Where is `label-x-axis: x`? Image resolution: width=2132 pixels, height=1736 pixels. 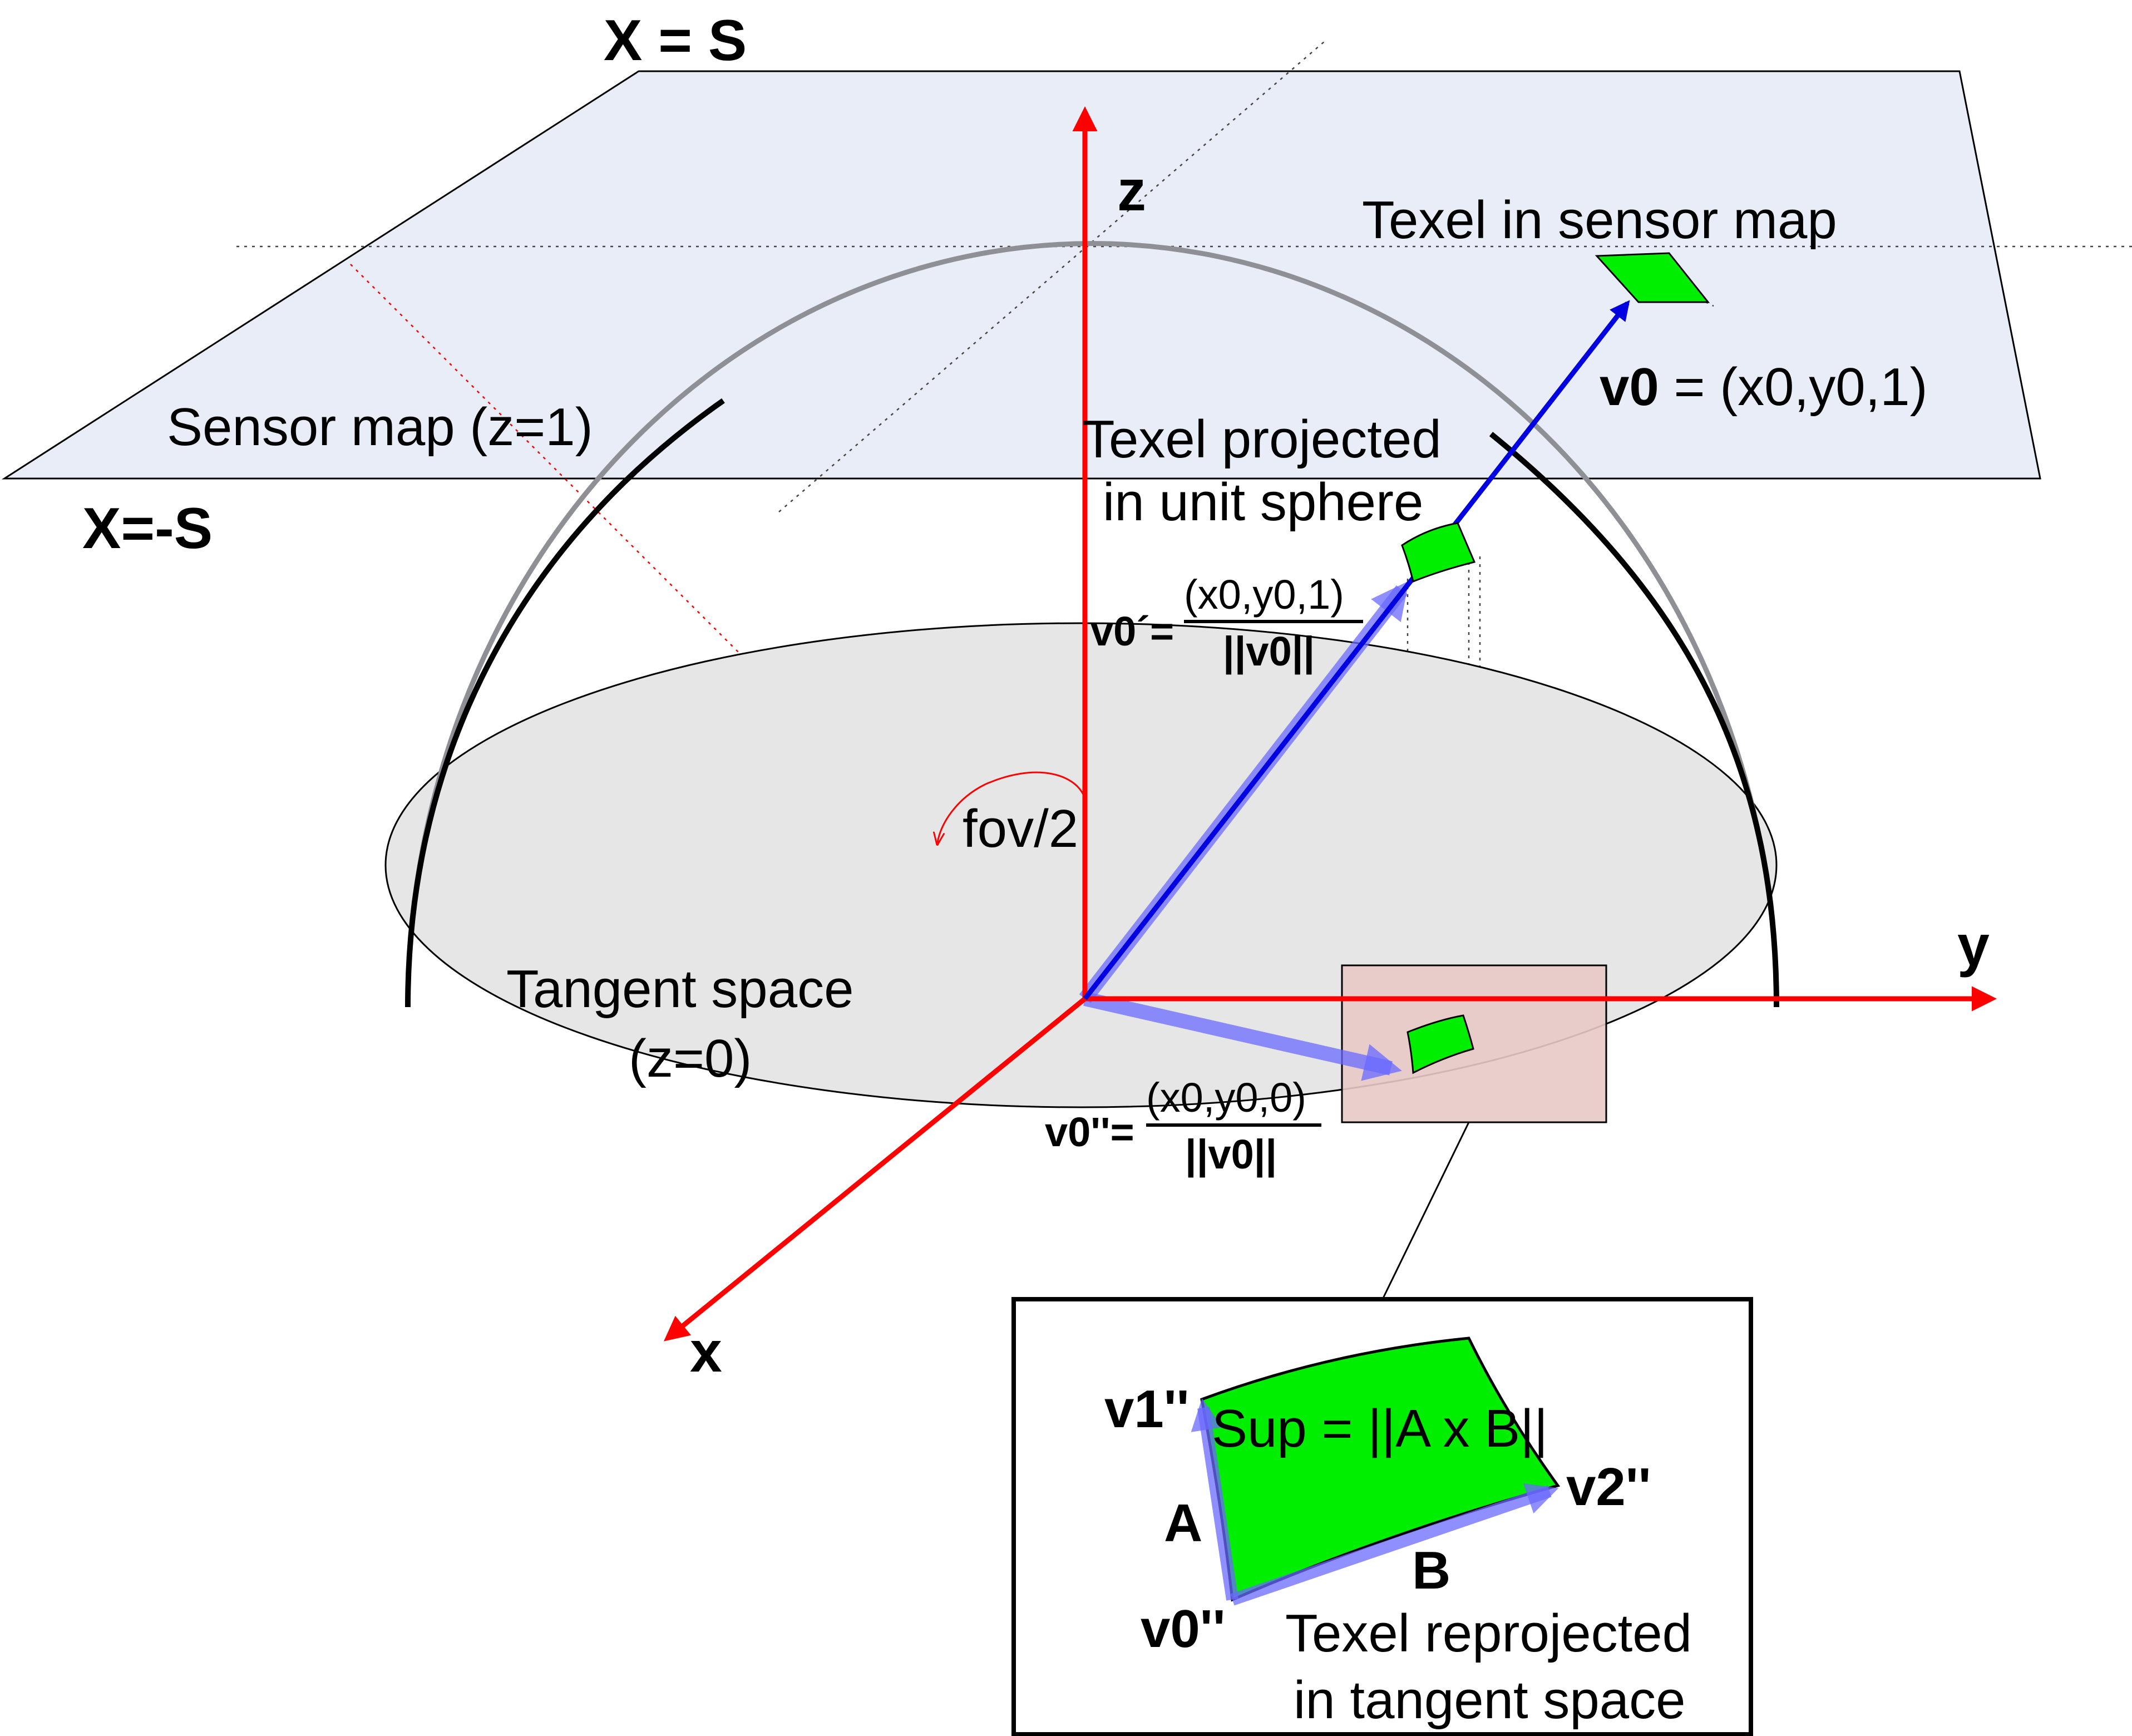
label-x-axis: x is located at coordinates (706, 1352).